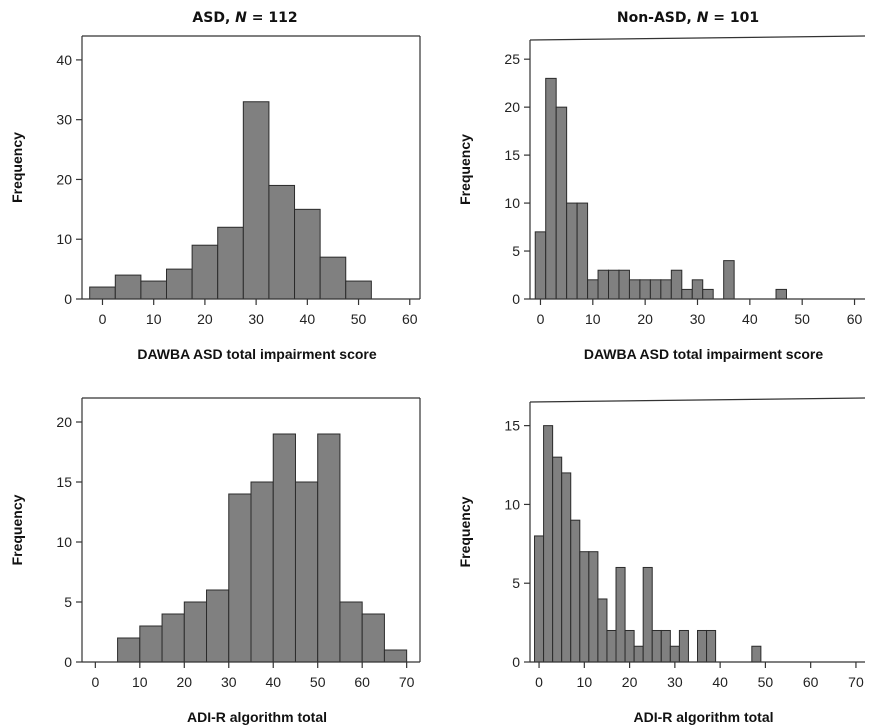 The height and width of the screenshot is (728, 870). I want to click on title-right: Non-ASD, N = 101, so click(688, 18).